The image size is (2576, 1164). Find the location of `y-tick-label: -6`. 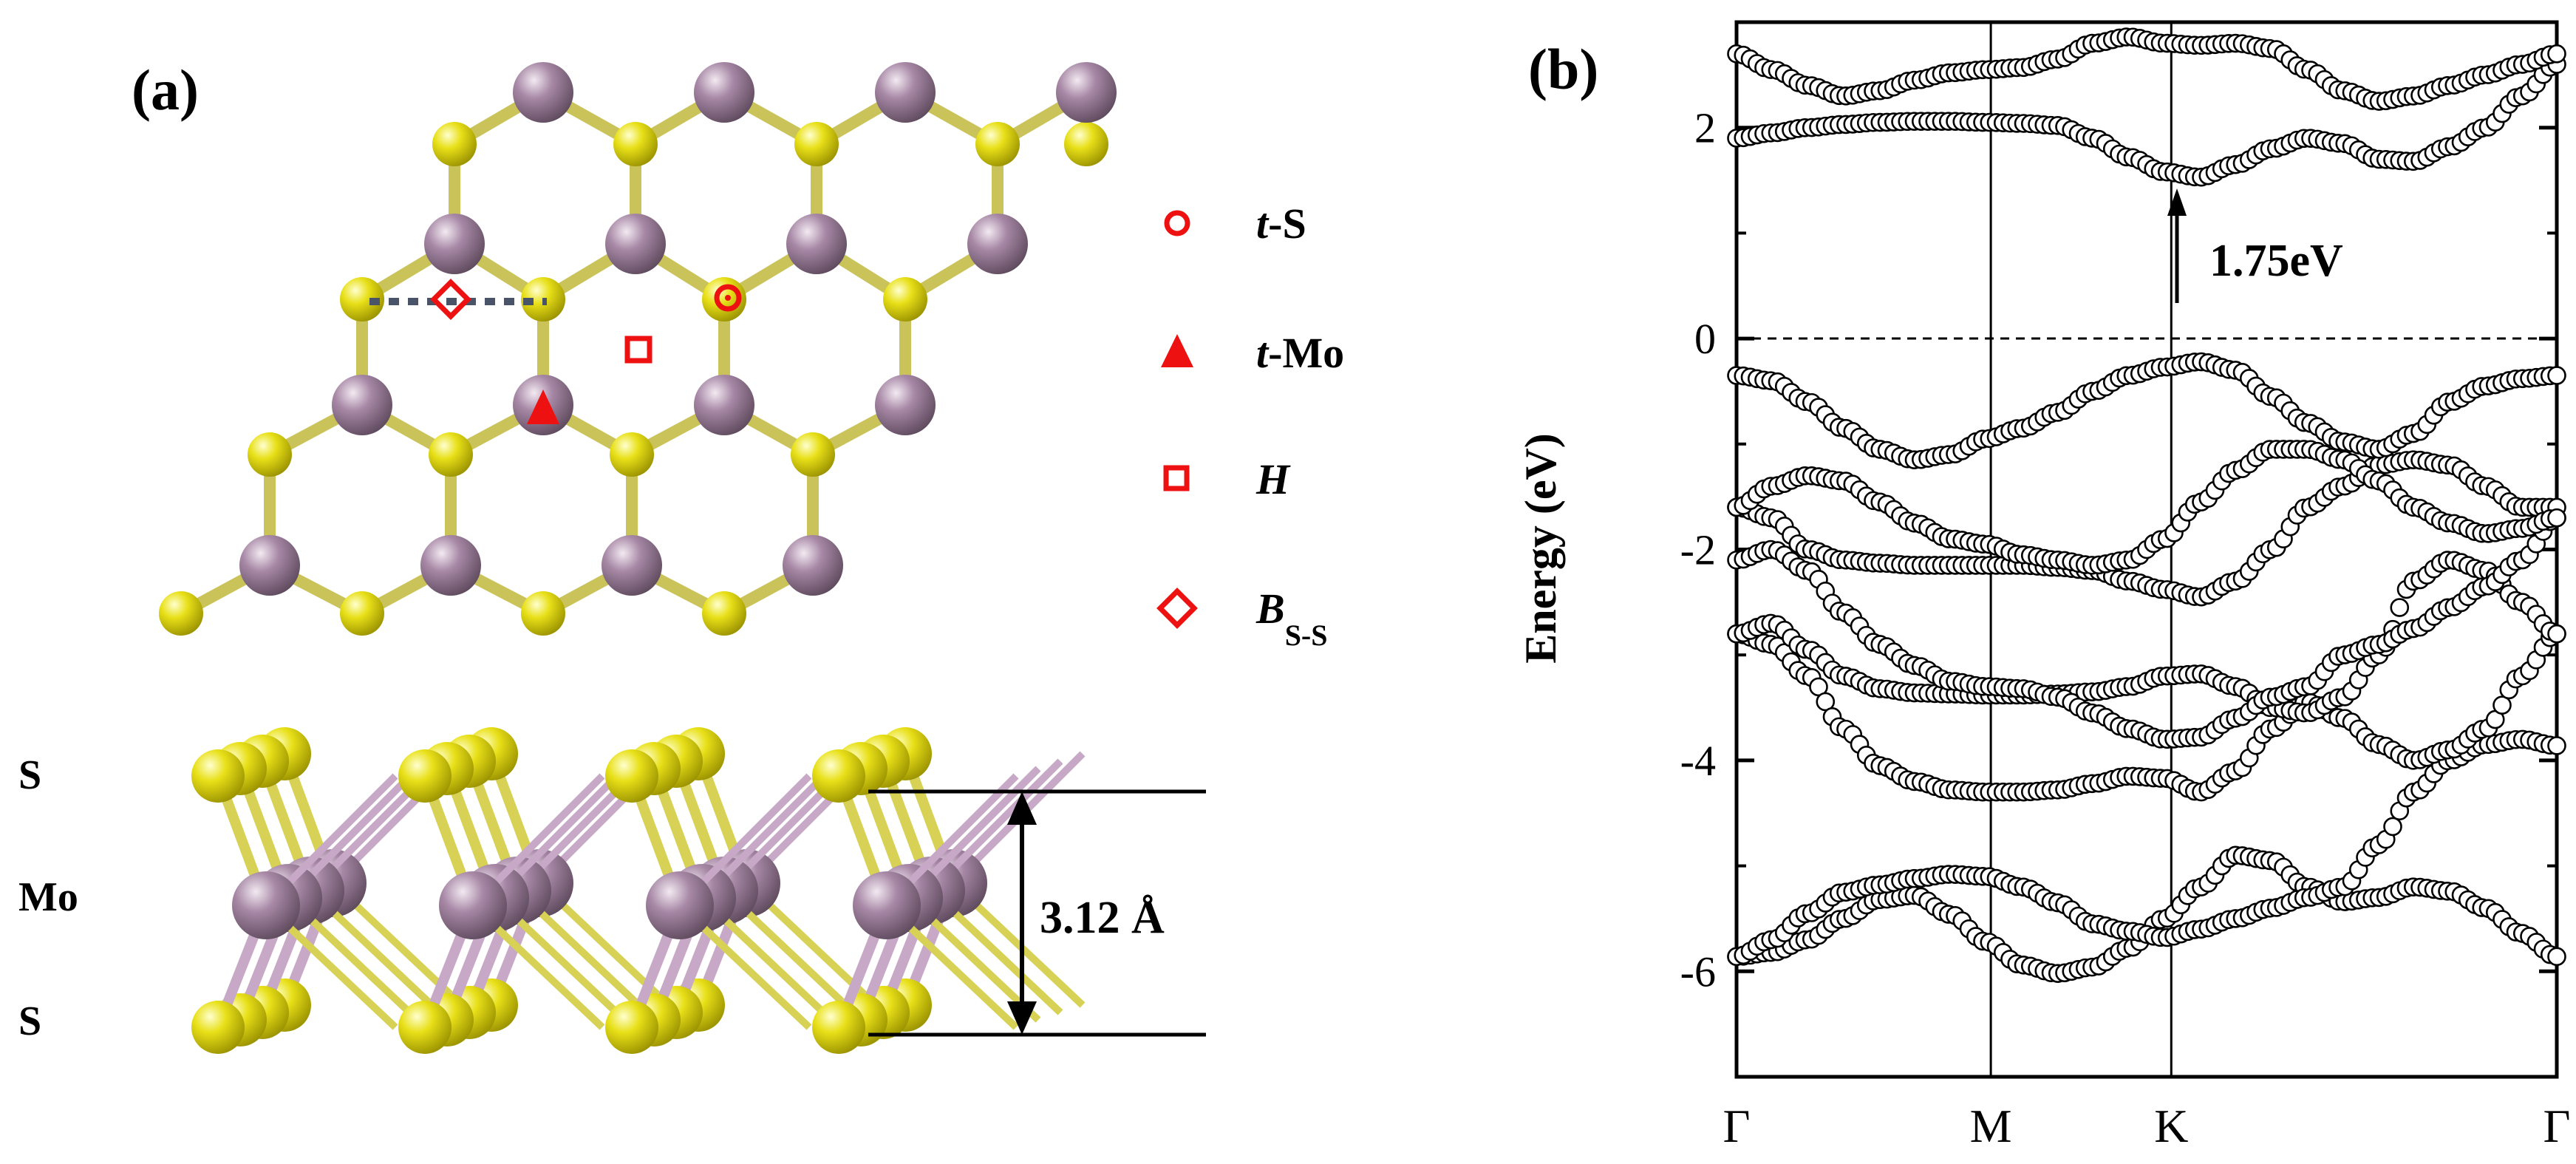

y-tick-label: -6 is located at coordinates (1698, 971).